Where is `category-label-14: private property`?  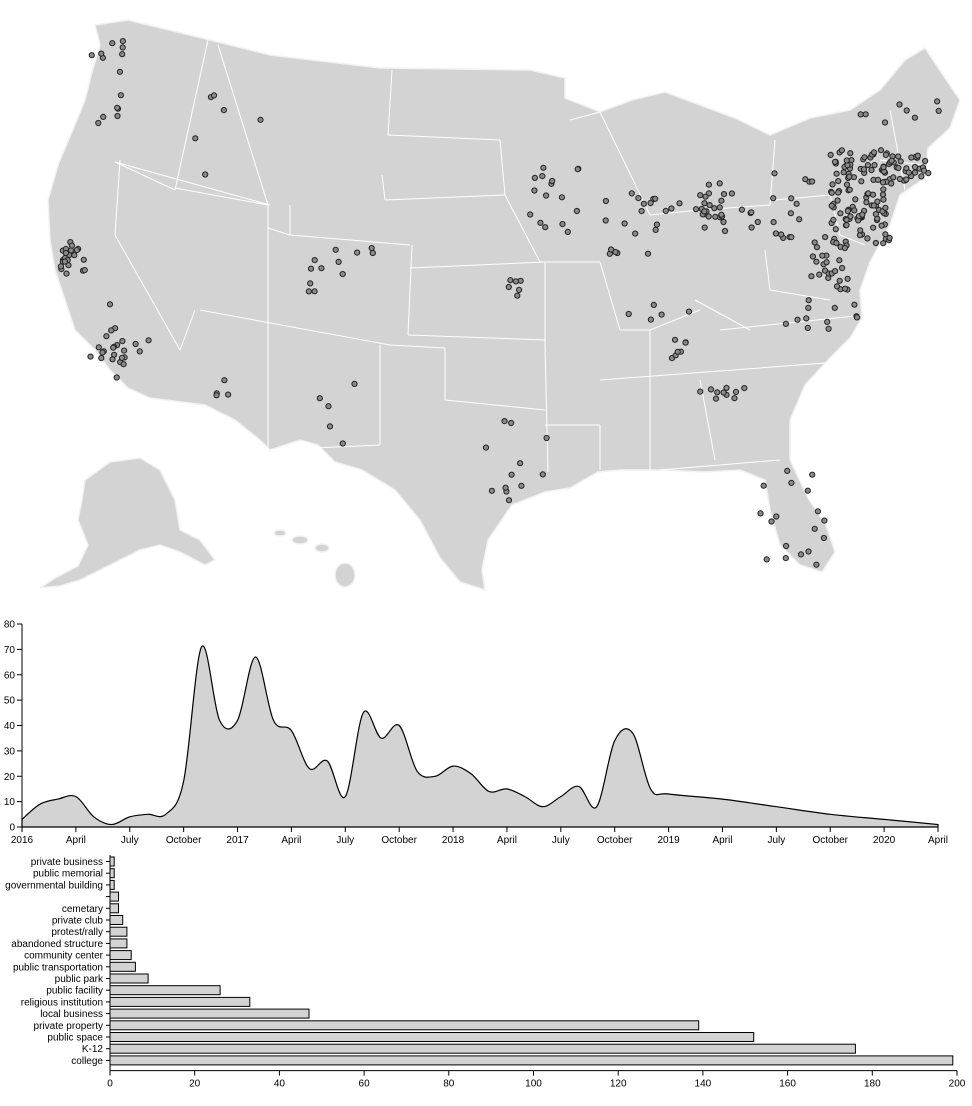 category-label-14: private property is located at coordinates (68, 1026).